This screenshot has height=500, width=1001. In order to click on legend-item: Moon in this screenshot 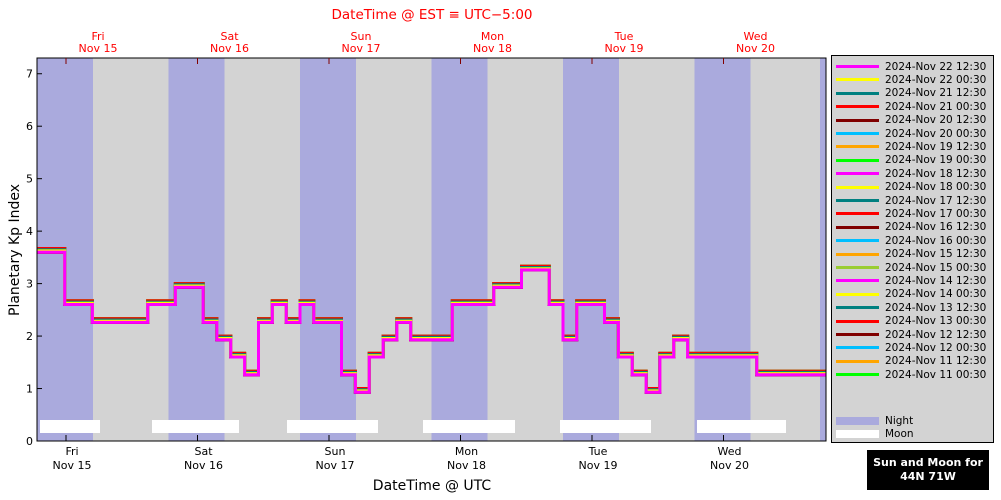, I will do `click(875, 433)`.